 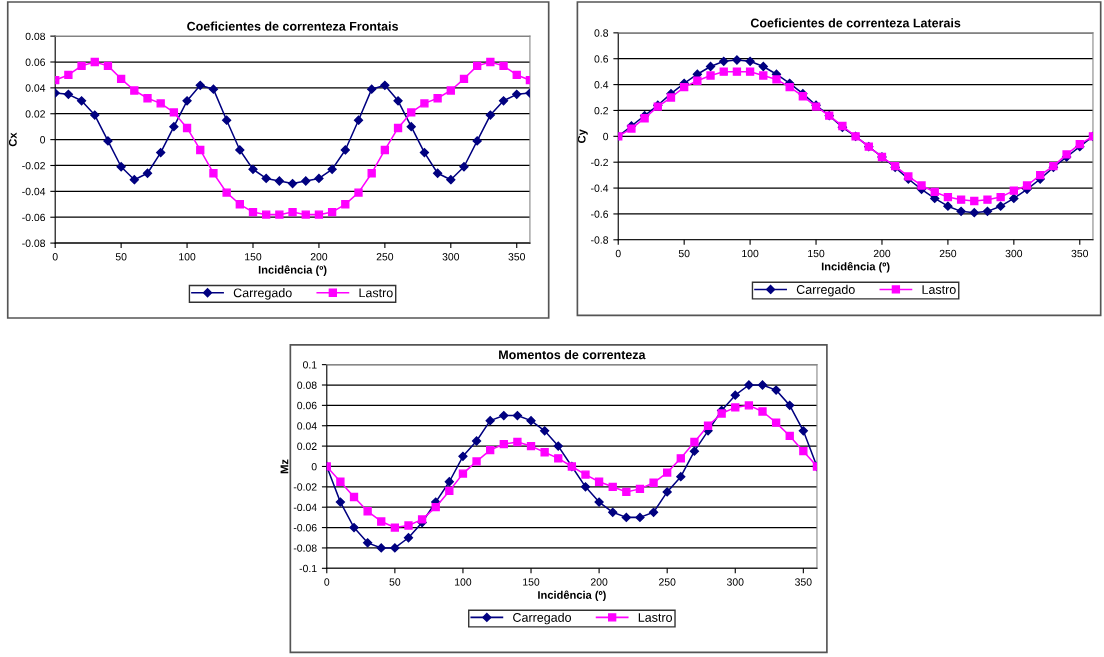 I want to click on y-tick-label: 0.2, so click(x=601, y=110).